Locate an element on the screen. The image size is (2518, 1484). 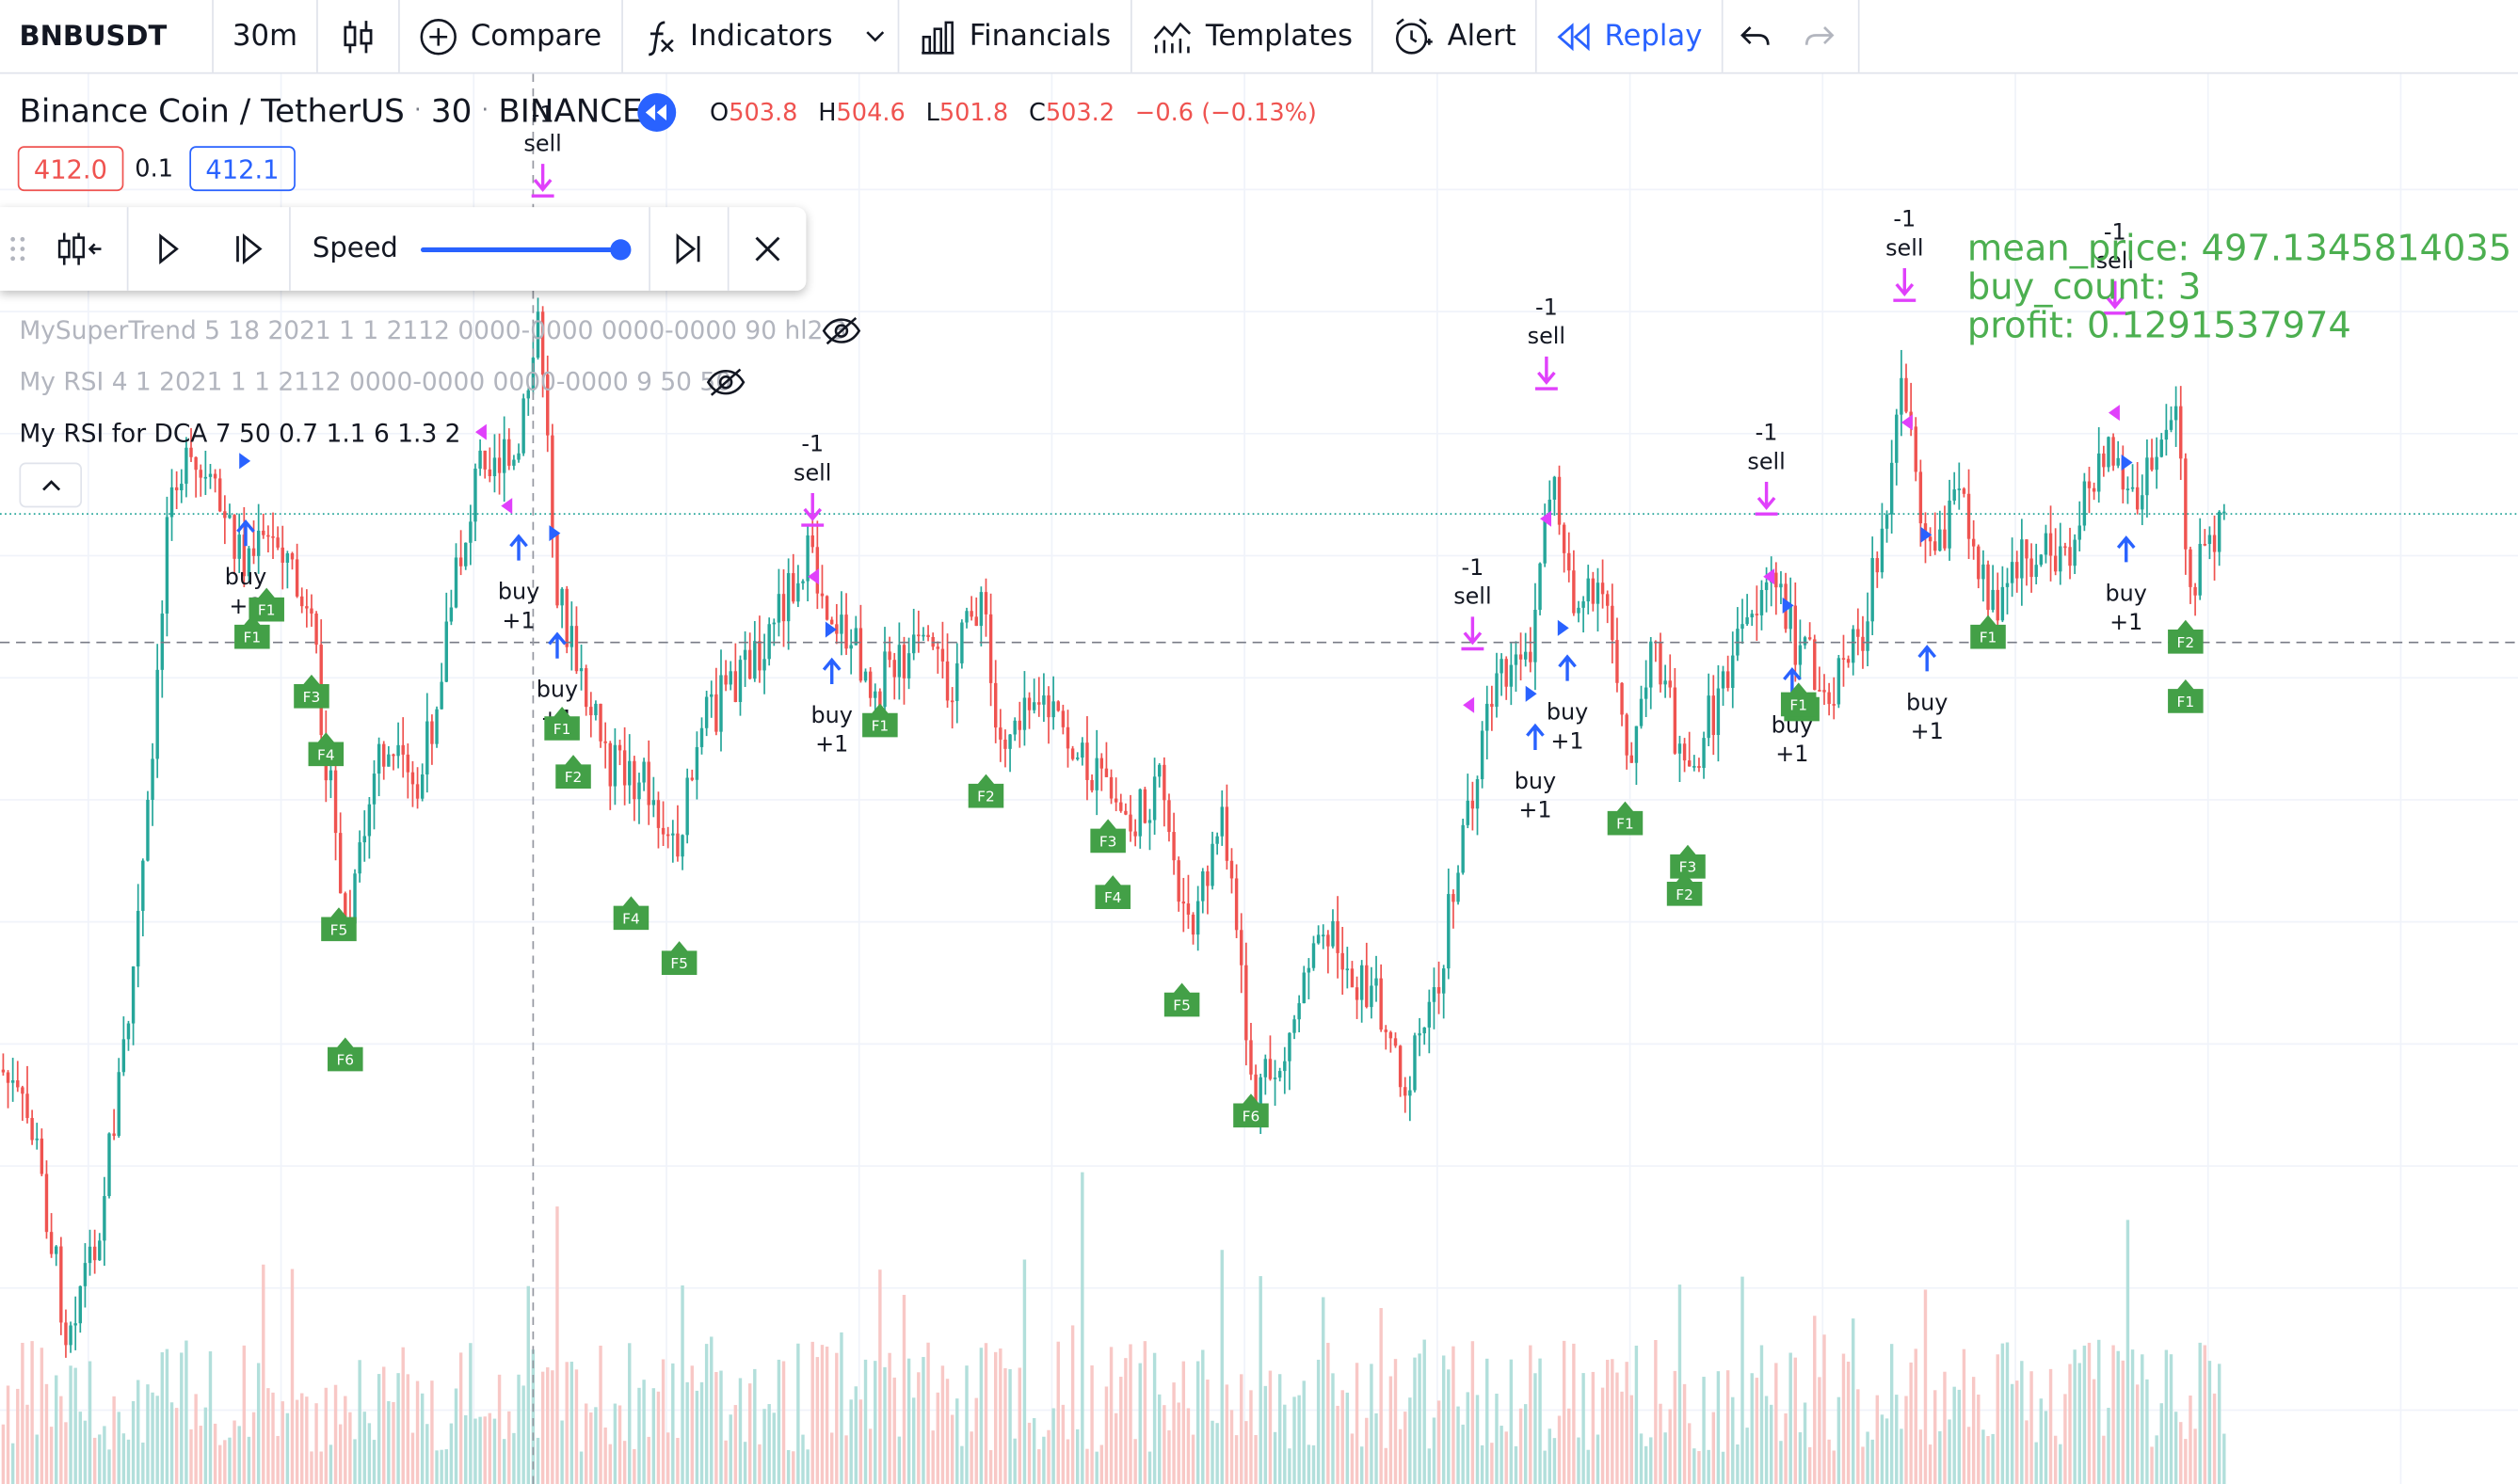
symbol-legend: Binance Coin / TetherUS · 30 · BINANCE is located at coordinates (330, 110).